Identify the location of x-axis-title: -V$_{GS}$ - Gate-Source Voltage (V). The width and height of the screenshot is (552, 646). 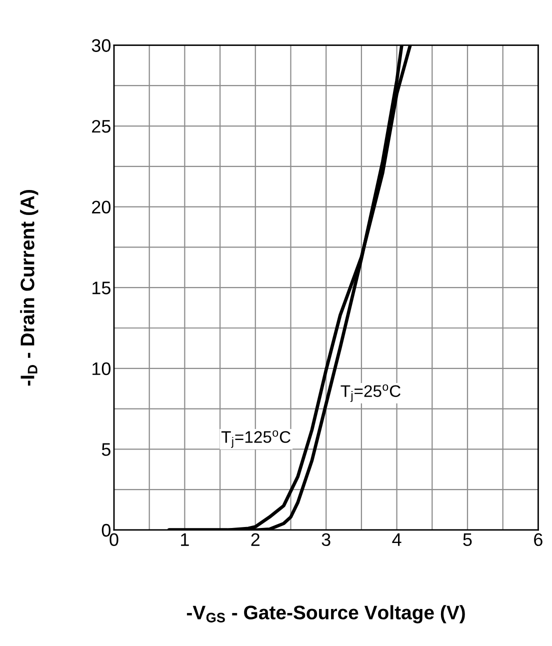
(325, 614).